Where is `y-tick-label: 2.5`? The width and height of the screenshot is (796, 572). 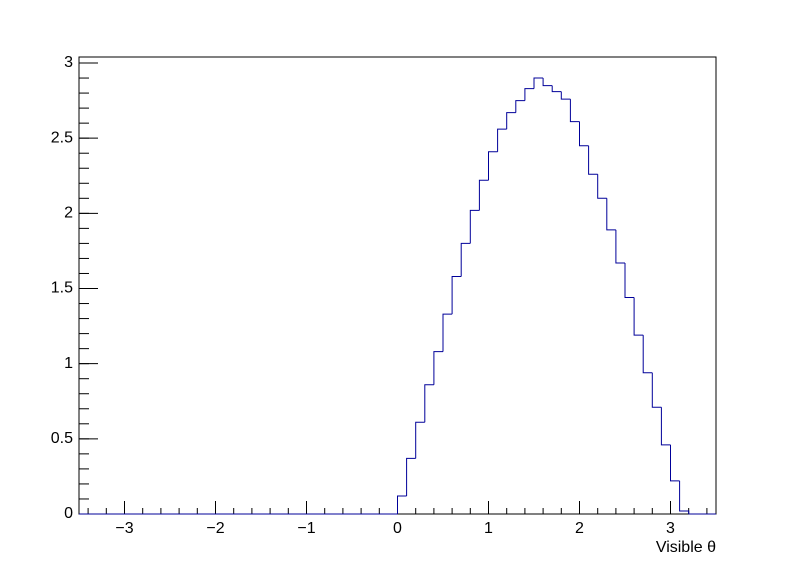
y-tick-label: 2.5 is located at coordinates (62, 137).